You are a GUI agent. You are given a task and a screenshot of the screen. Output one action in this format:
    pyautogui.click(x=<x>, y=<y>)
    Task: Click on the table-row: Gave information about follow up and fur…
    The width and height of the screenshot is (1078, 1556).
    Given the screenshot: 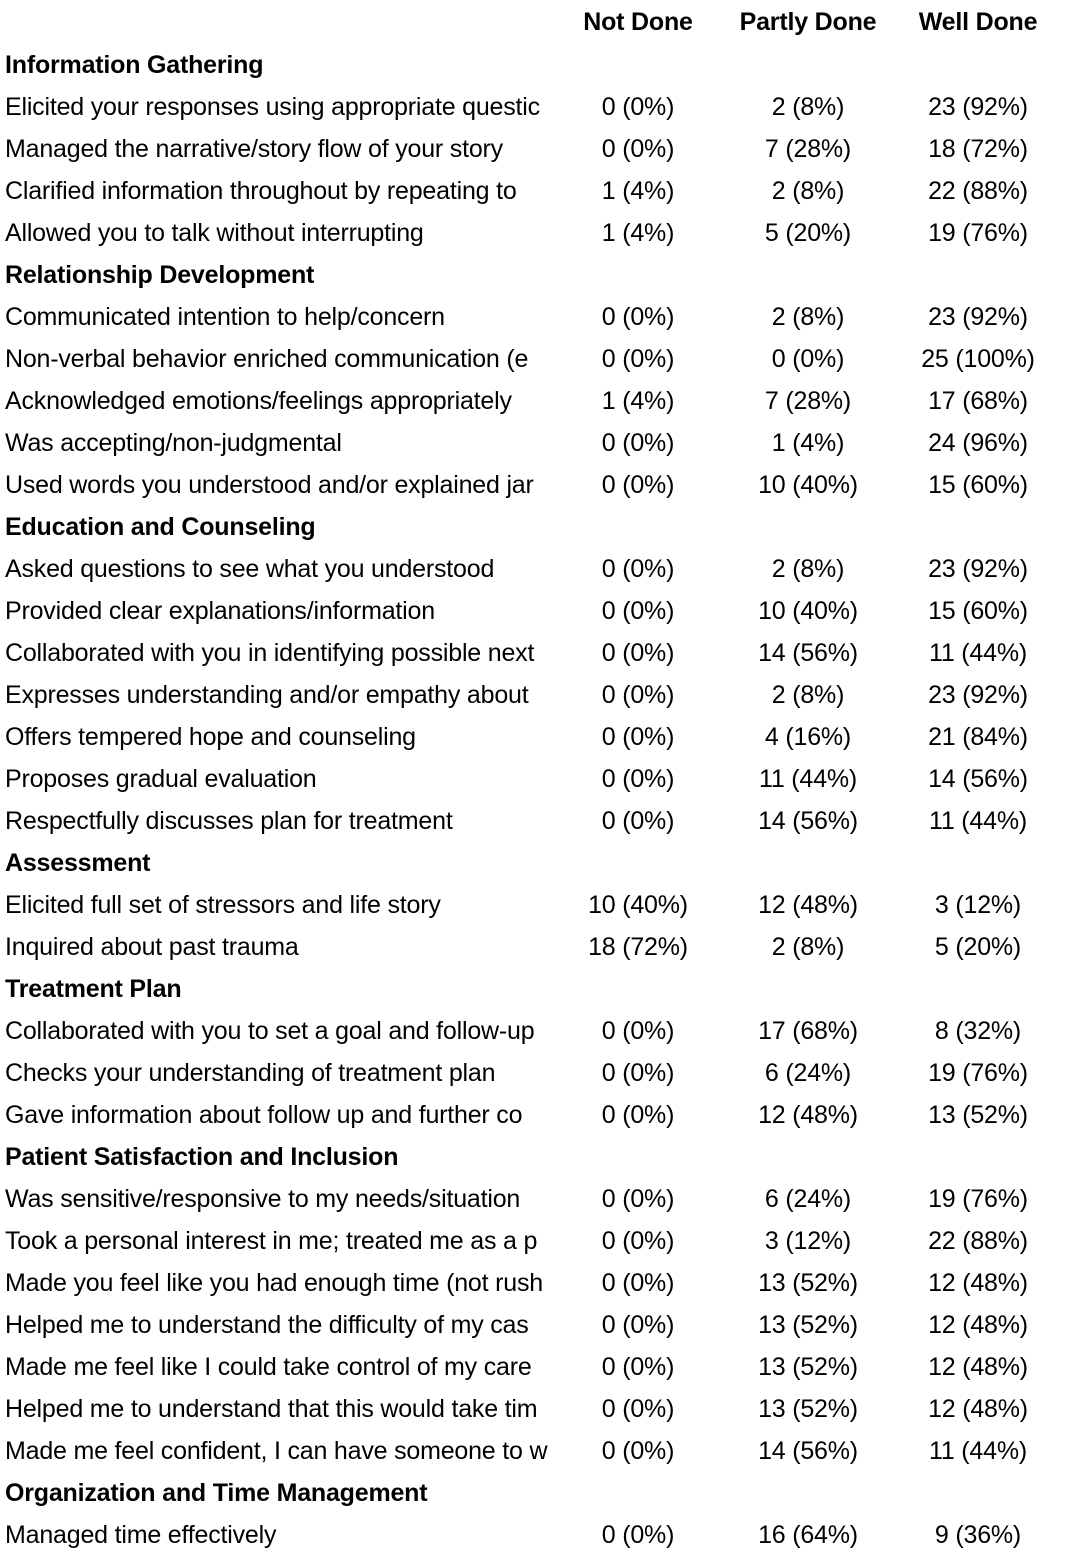 What is the action you would take?
    pyautogui.click(x=539, y=1115)
    